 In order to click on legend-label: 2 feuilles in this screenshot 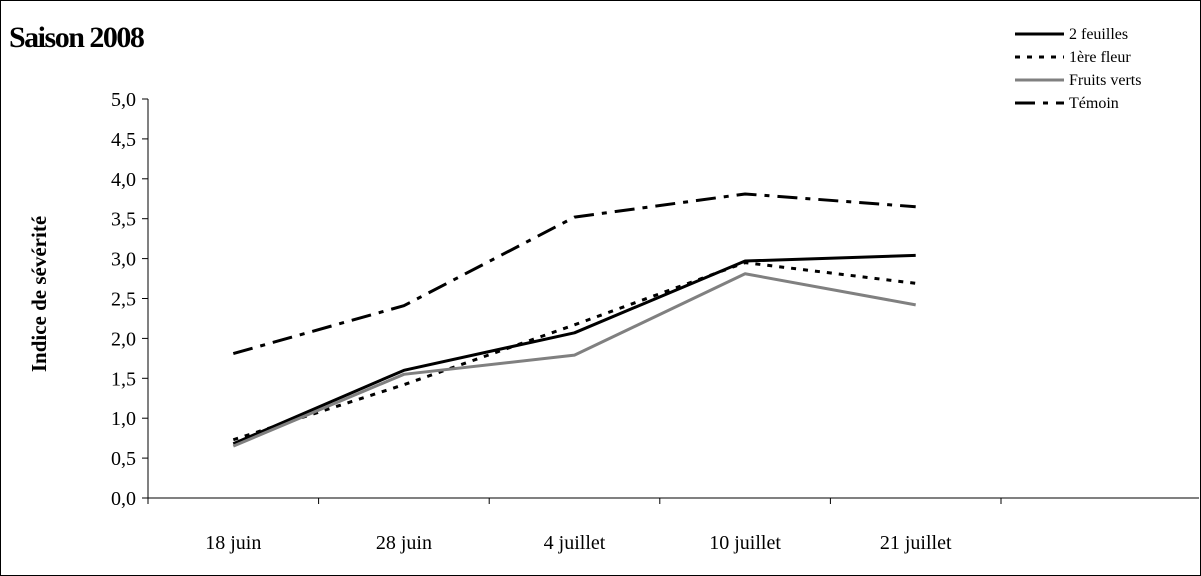, I will do `click(1098, 34)`.